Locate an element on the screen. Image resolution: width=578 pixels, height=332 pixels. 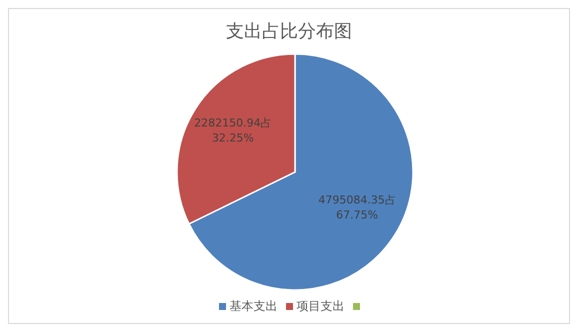
data-label: 4795084.35占 67.75% is located at coordinates (357, 208).